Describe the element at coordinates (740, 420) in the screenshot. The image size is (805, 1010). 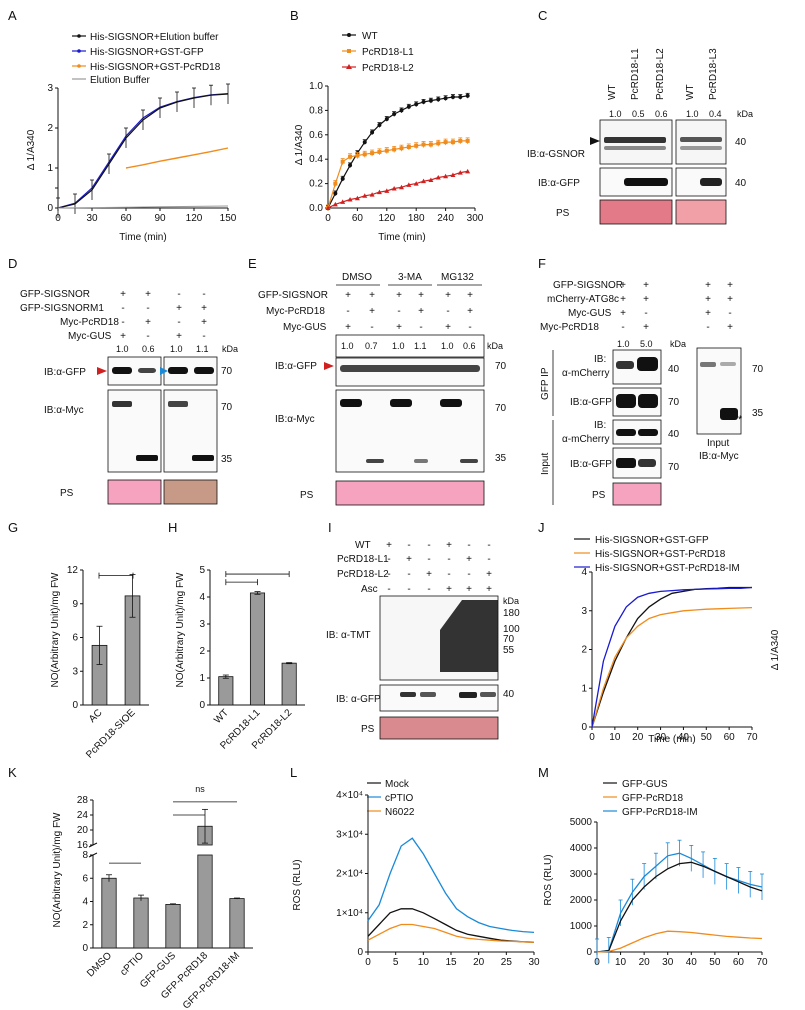
I see `star-marker: *` at that location.